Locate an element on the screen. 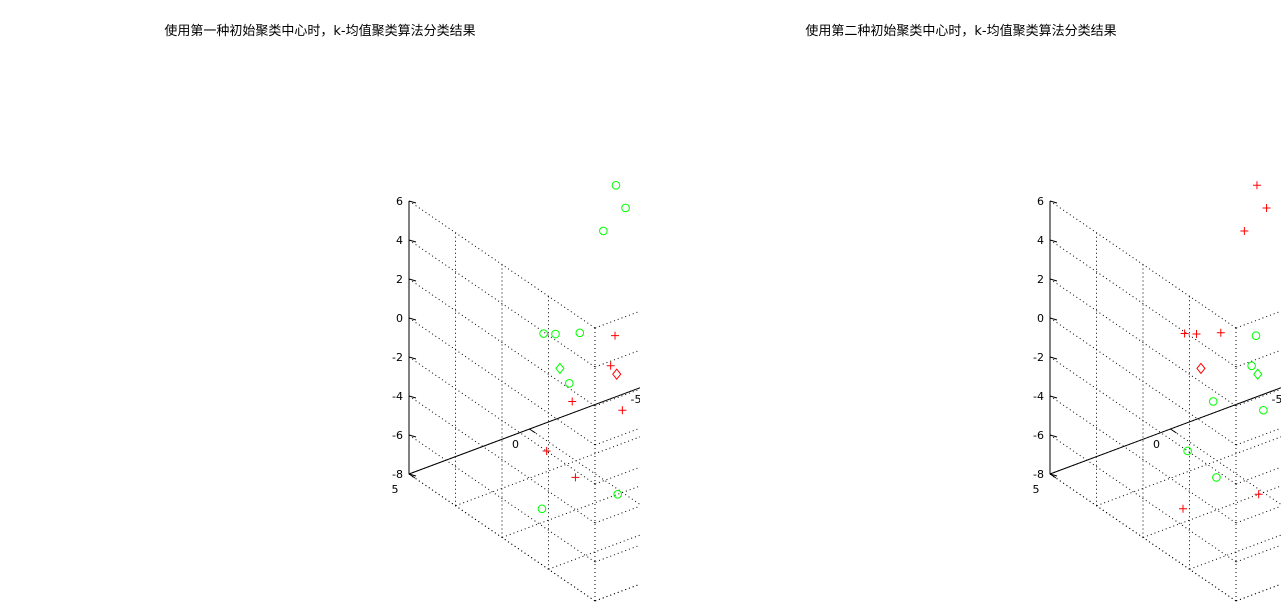 This screenshot has height=605, width=1281. chart-title: 使用第二种初始聚类中心时，k-均值聚类算法分类结果 is located at coordinates (961, 31).